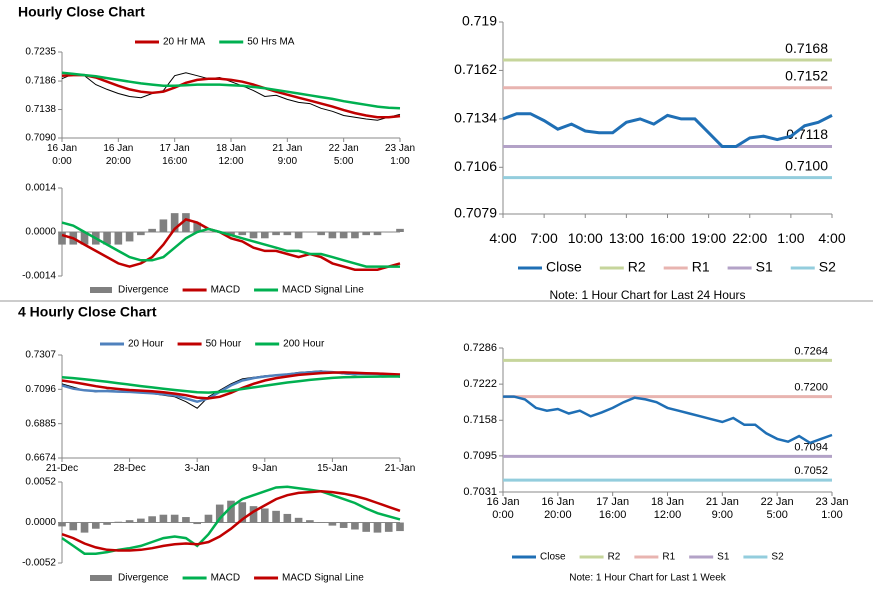 This screenshot has height=601, width=873. I want to click on x-tick-label: 17 Jan 16:00, so click(174, 155).